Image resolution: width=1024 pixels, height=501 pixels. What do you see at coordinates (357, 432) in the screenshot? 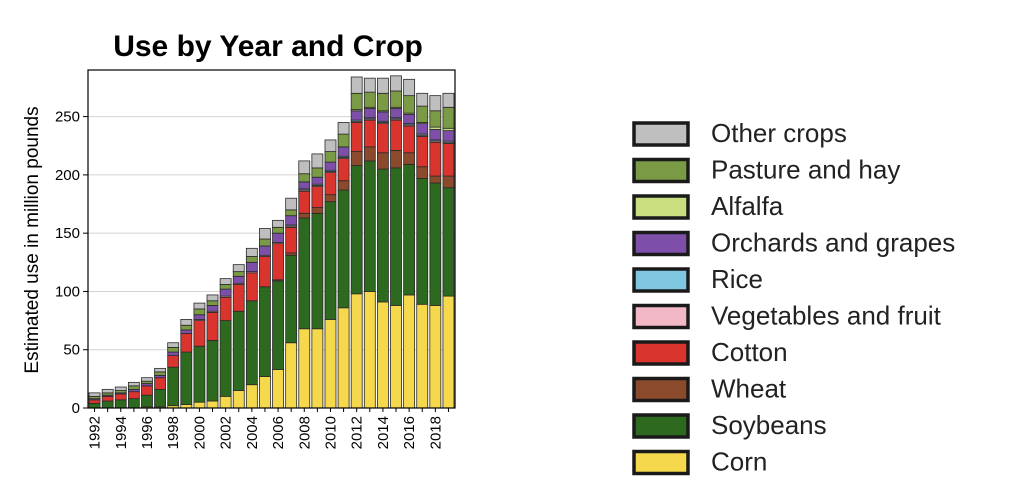
I see `x-tick-label: 2012` at bounding box center [357, 432].